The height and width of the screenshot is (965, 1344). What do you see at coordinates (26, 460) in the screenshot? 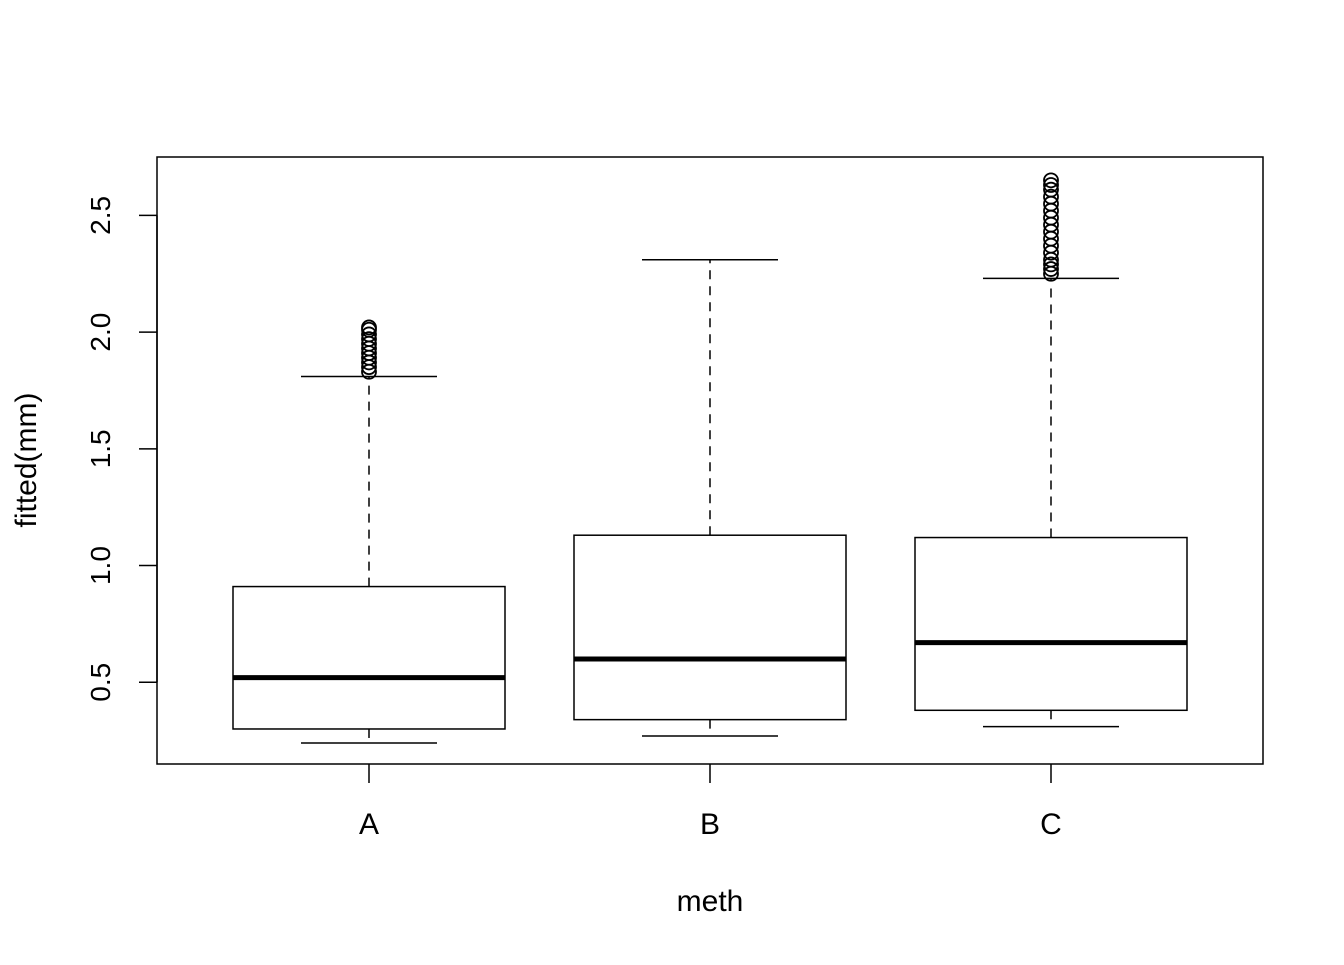
I see `y-axis-label: fitted(mm)` at bounding box center [26, 460].